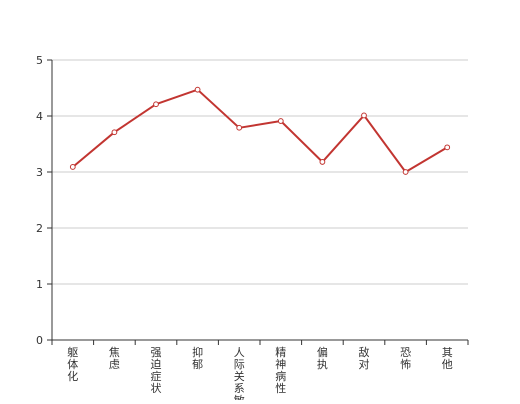 The height and width of the screenshot is (404, 520). Describe the element at coordinates (39, 116) in the screenshot. I see `y-tick-label: 4` at that location.